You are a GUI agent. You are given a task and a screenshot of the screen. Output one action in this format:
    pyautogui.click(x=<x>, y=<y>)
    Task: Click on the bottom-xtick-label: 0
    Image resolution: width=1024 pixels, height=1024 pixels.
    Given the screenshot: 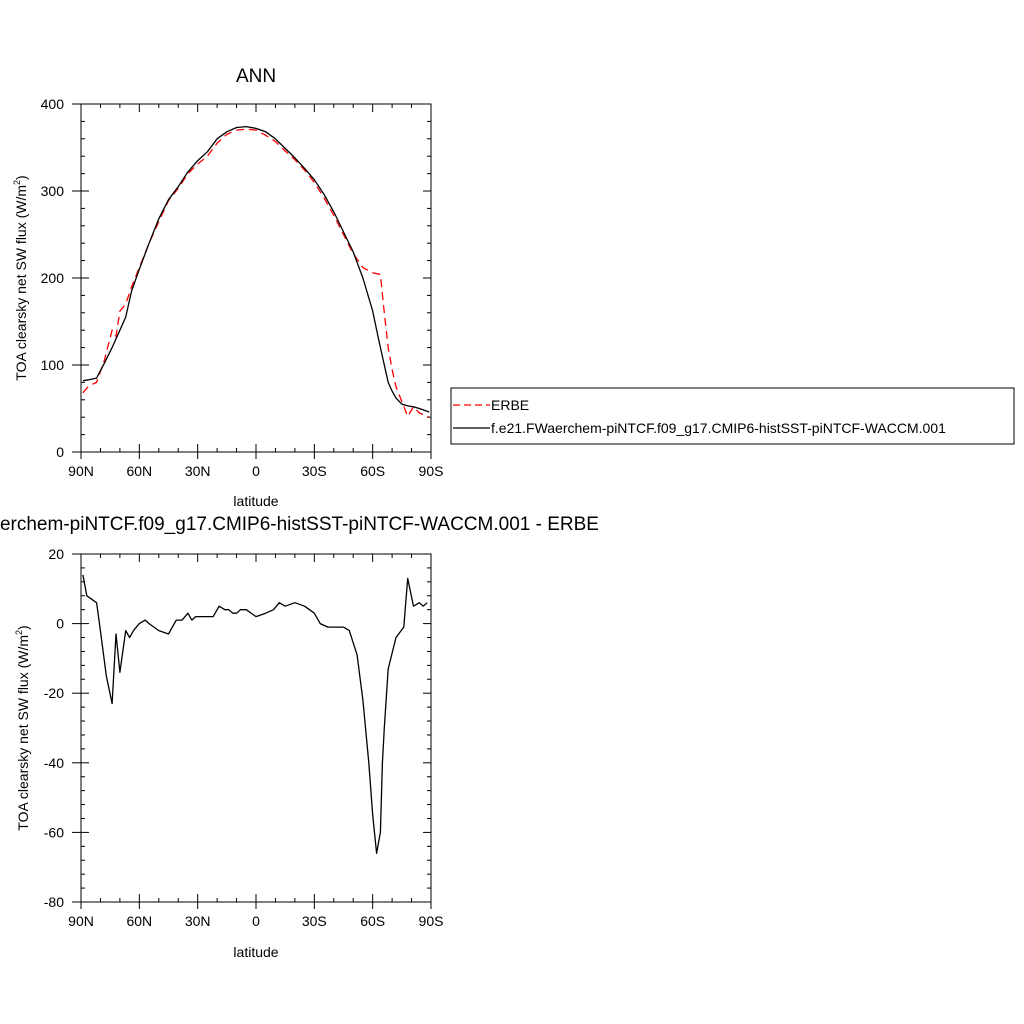 What is the action you would take?
    pyautogui.click(x=256, y=921)
    